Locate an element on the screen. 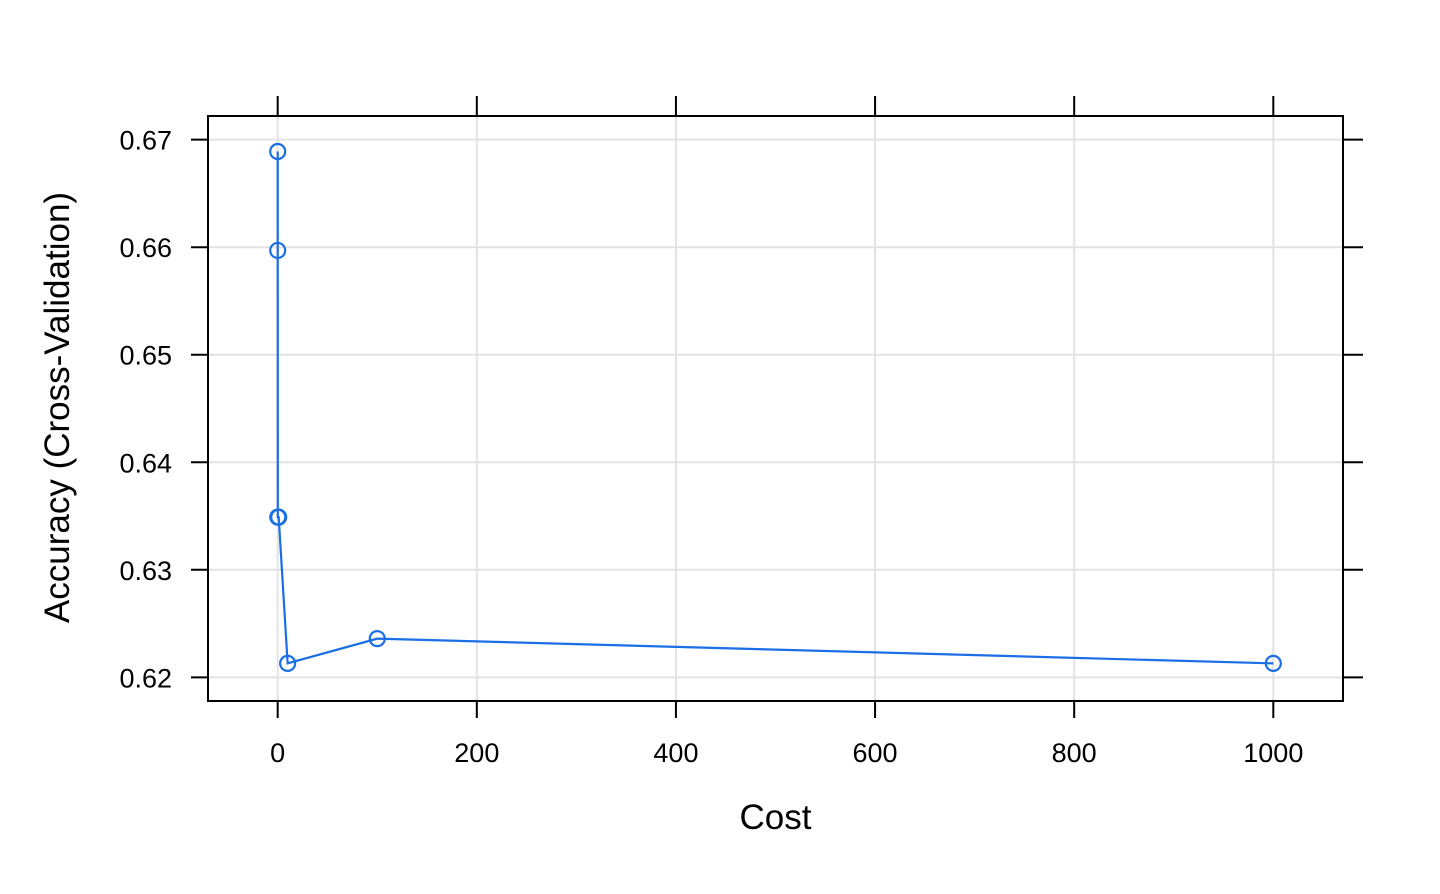 The height and width of the screenshot is (894, 1440). x-tick-label: 0 is located at coordinates (277, 753).